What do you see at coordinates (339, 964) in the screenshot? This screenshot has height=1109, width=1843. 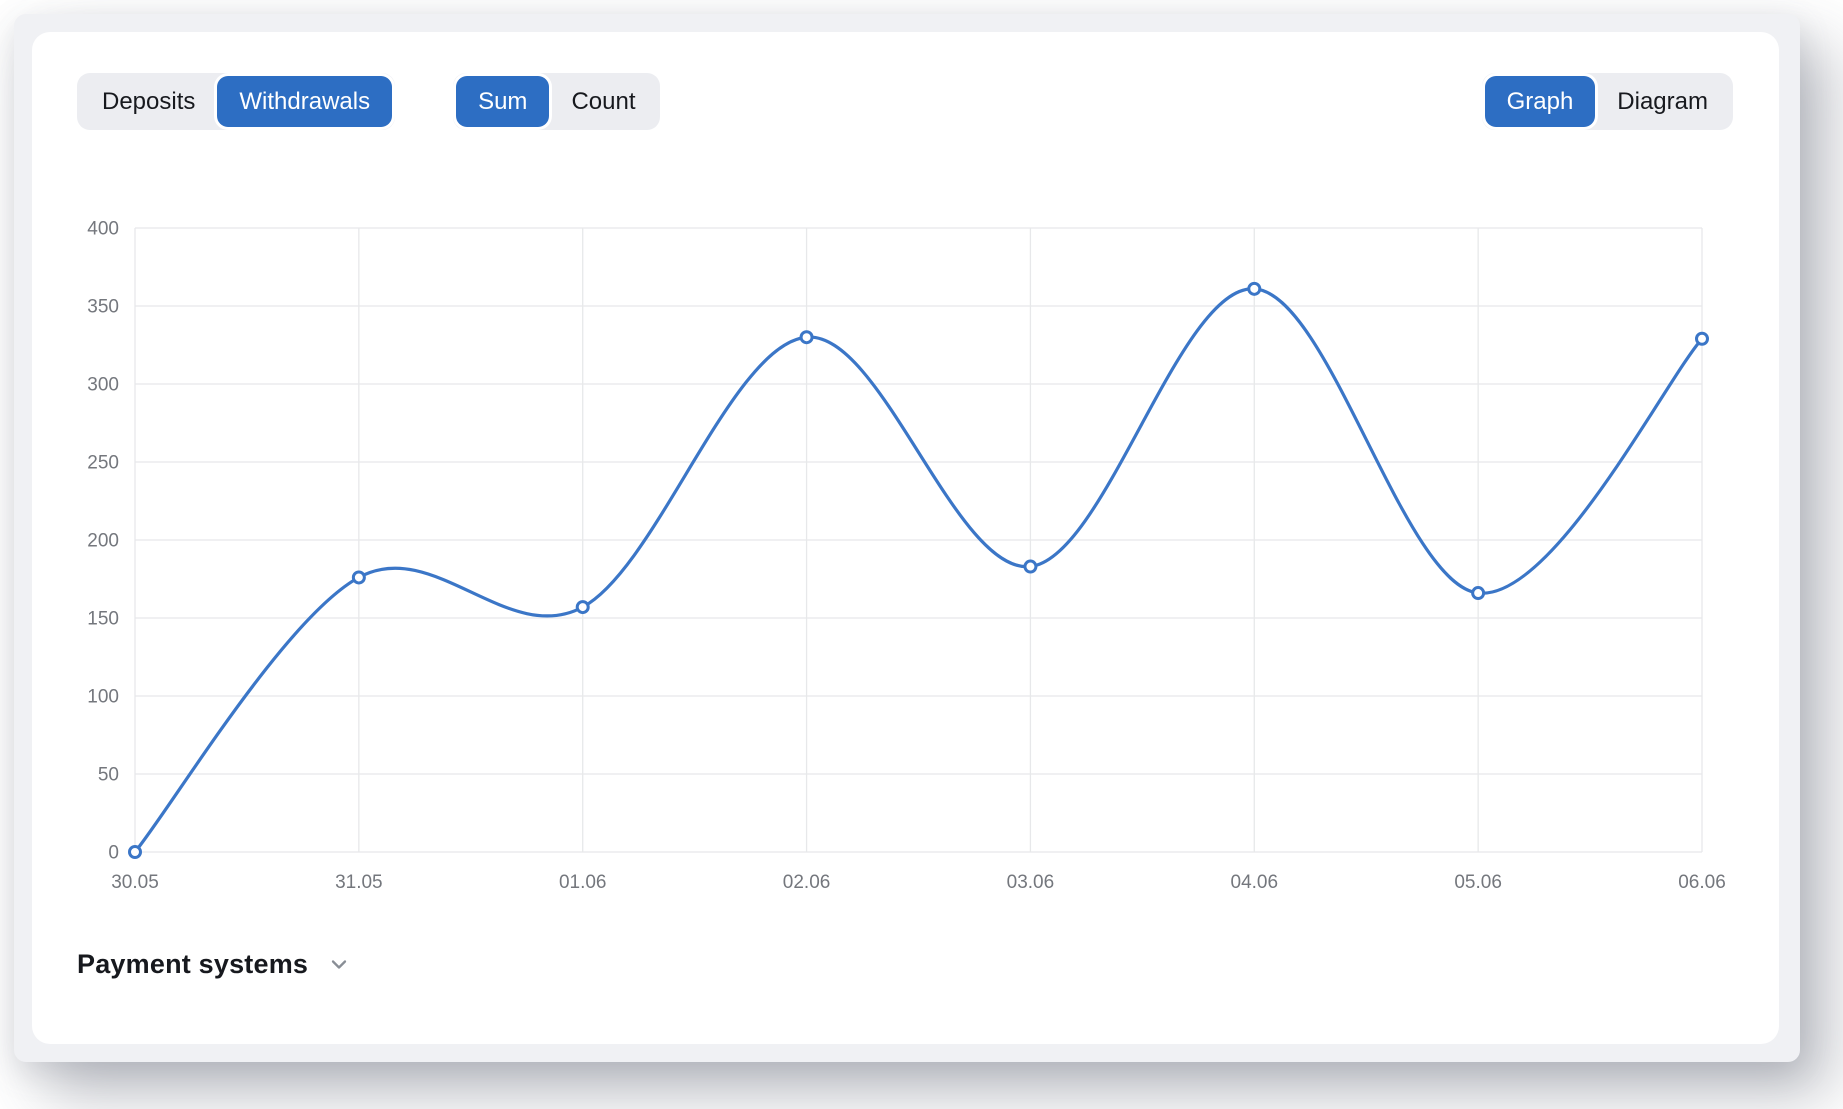 I see `chevron-down-icon` at bounding box center [339, 964].